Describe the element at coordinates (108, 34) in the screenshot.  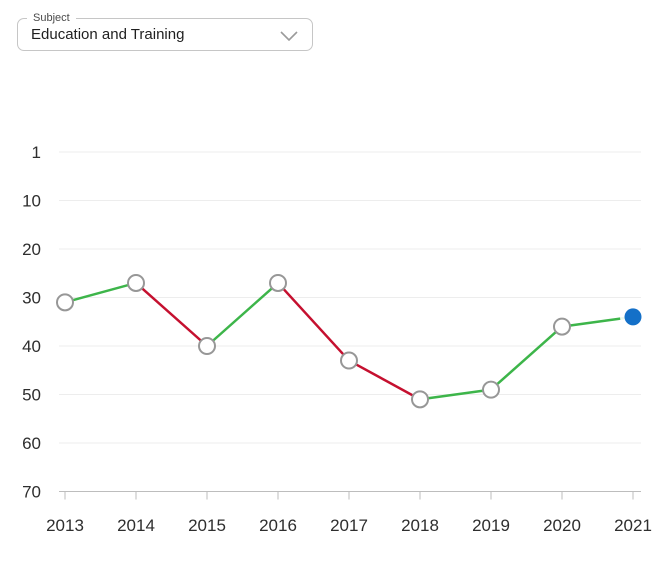
I see `subject-select-value: Education and Training` at that location.